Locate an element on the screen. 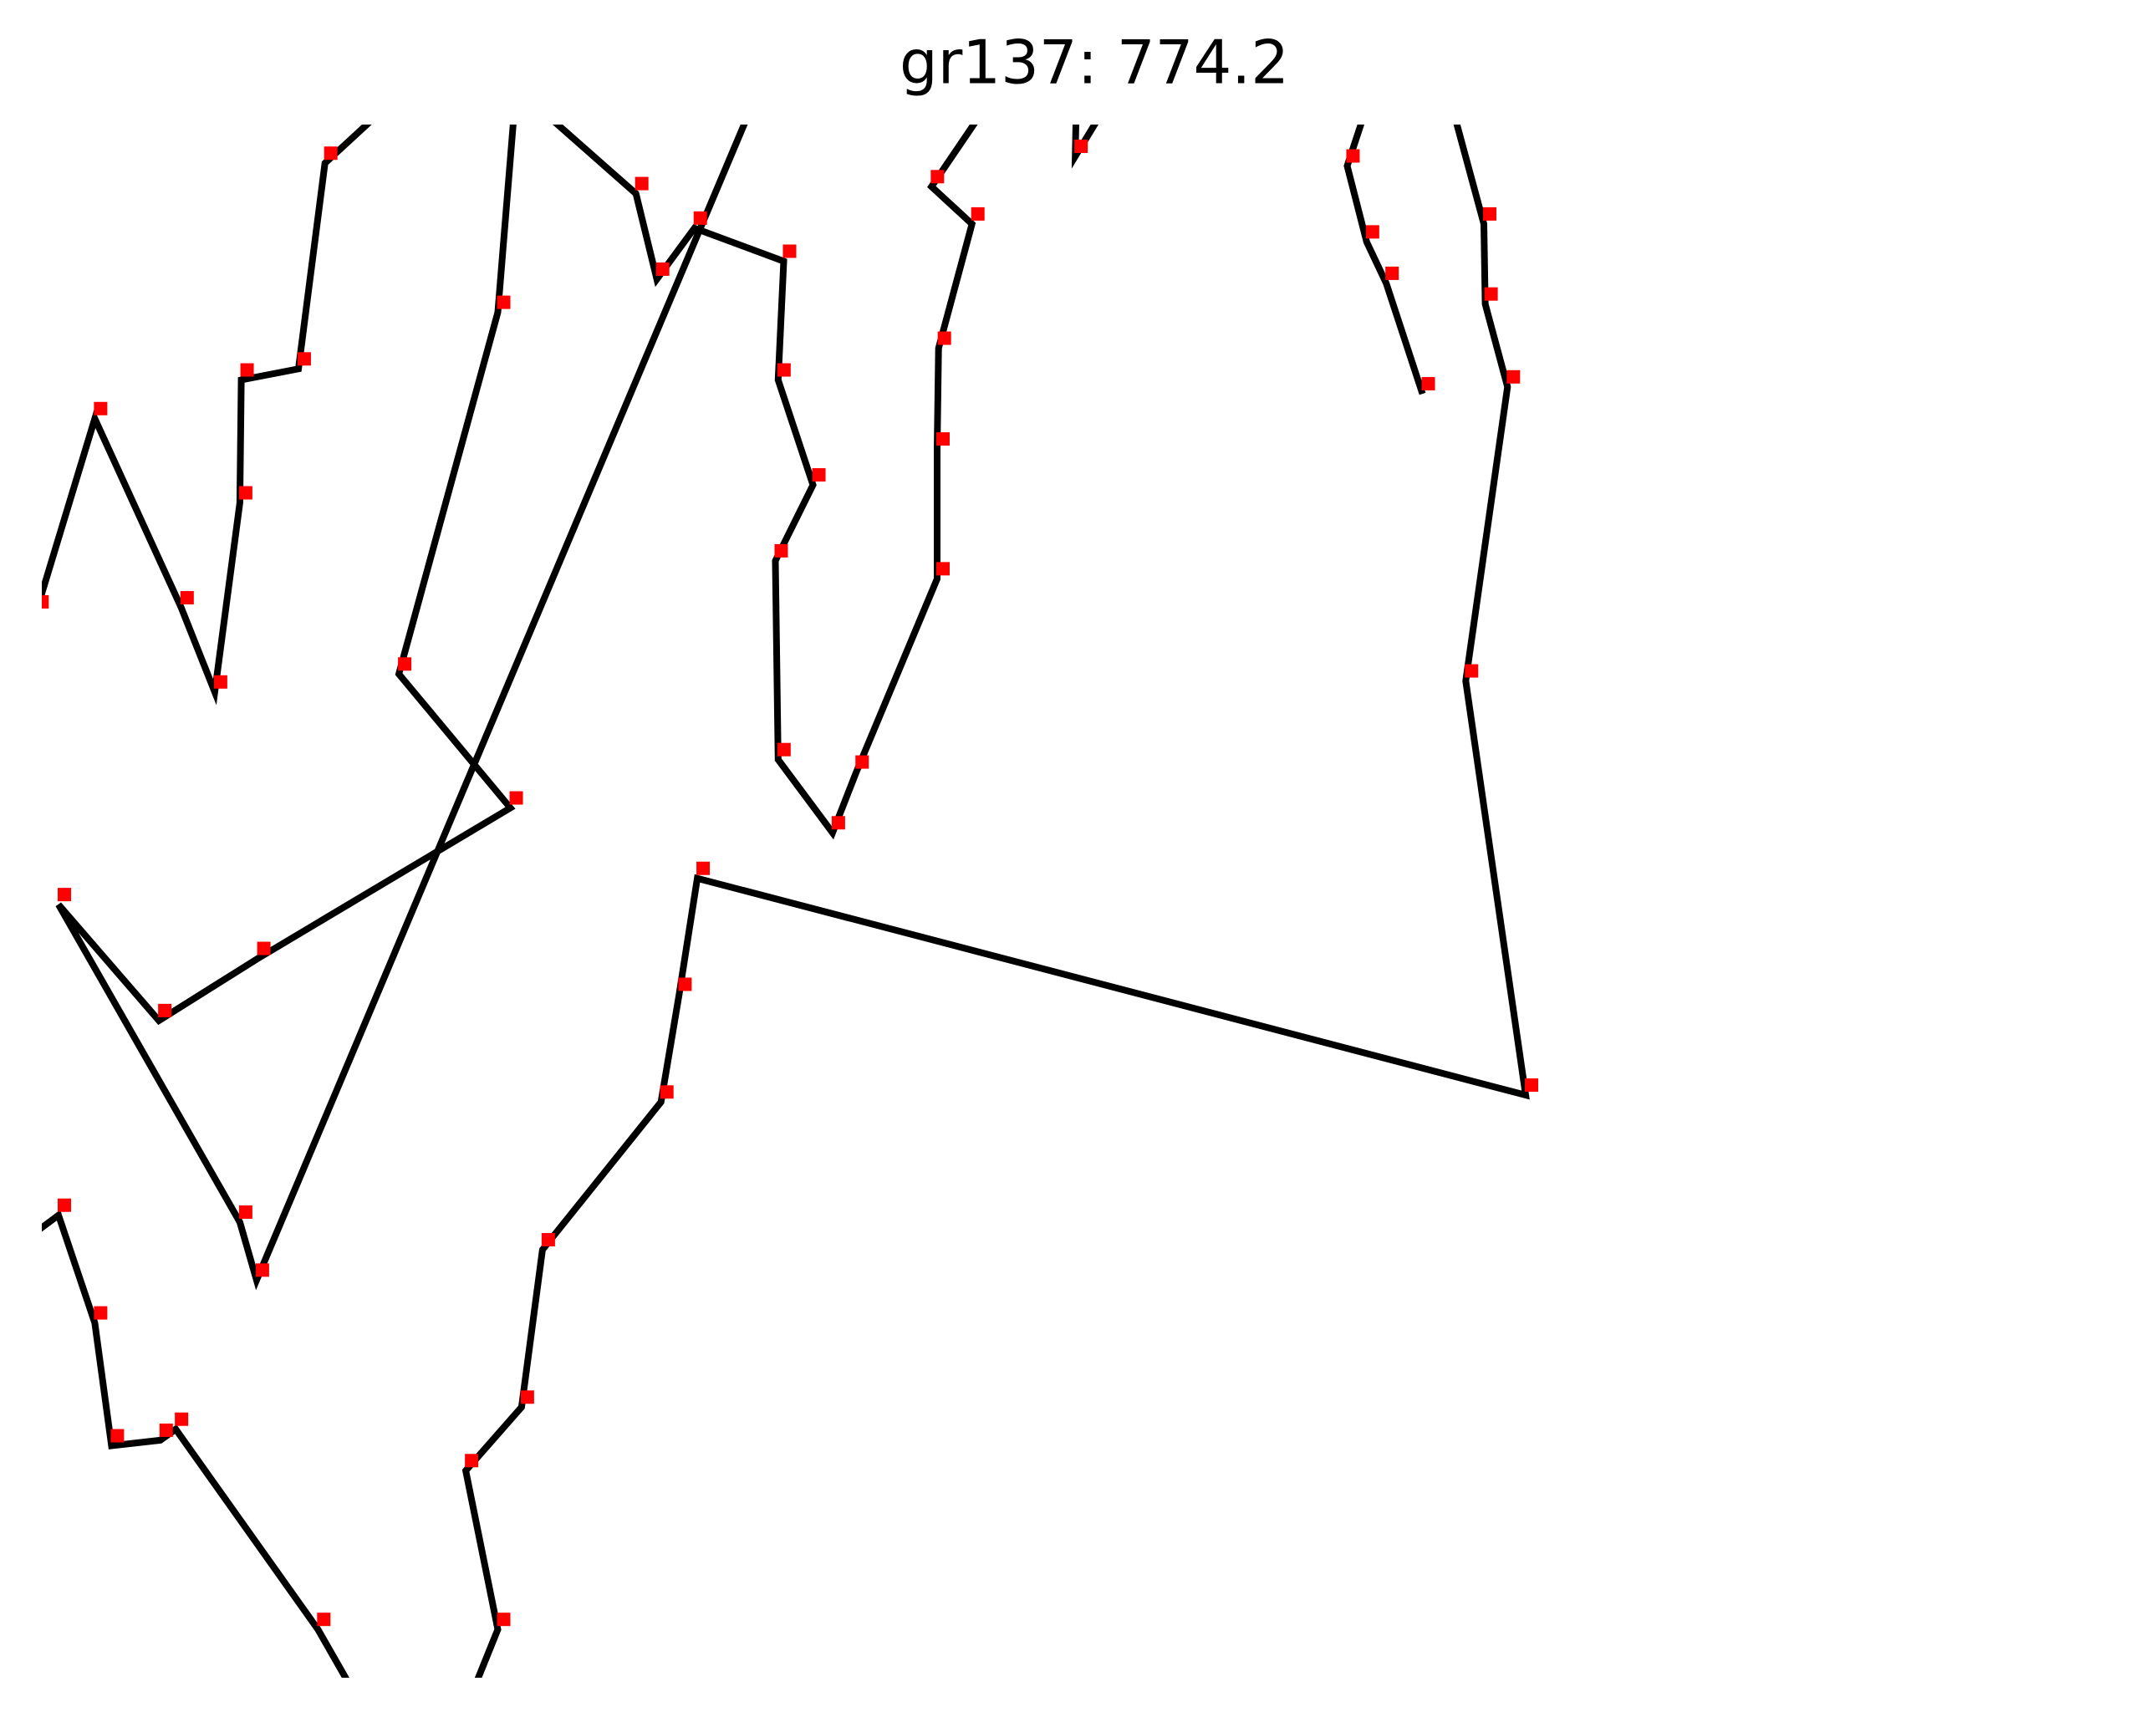 The height and width of the screenshot is (1712, 2156). chart-title: gr137: 774.2 is located at coordinates (1094, 63).